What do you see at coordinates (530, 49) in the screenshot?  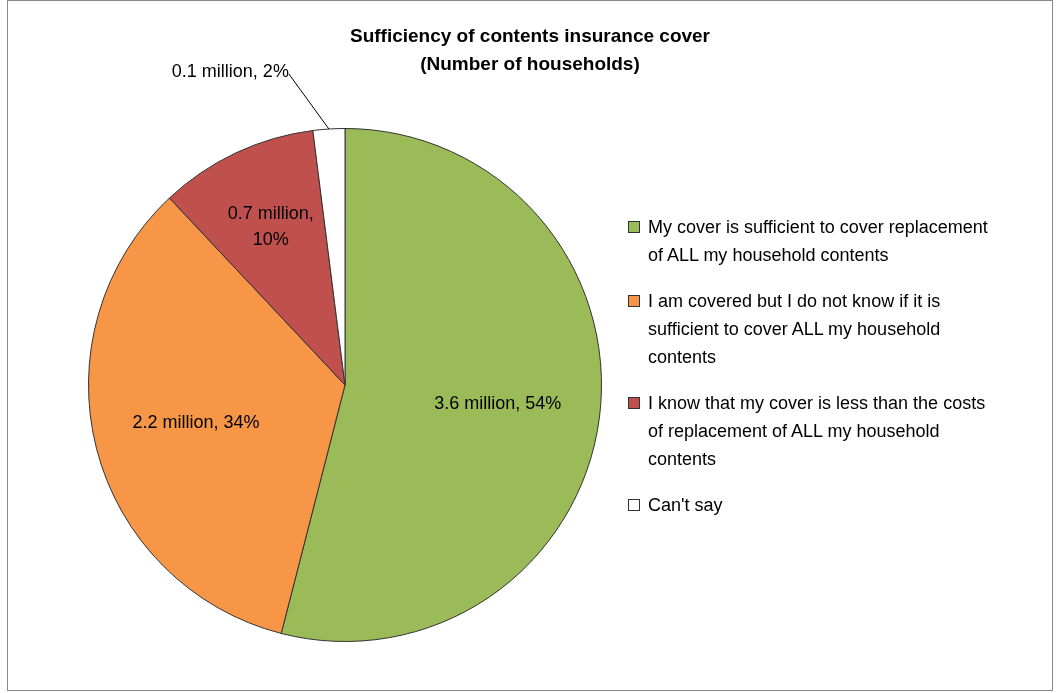 I see `chart-title: Sufficiency of contents insurance cover (Number of households)` at bounding box center [530, 49].